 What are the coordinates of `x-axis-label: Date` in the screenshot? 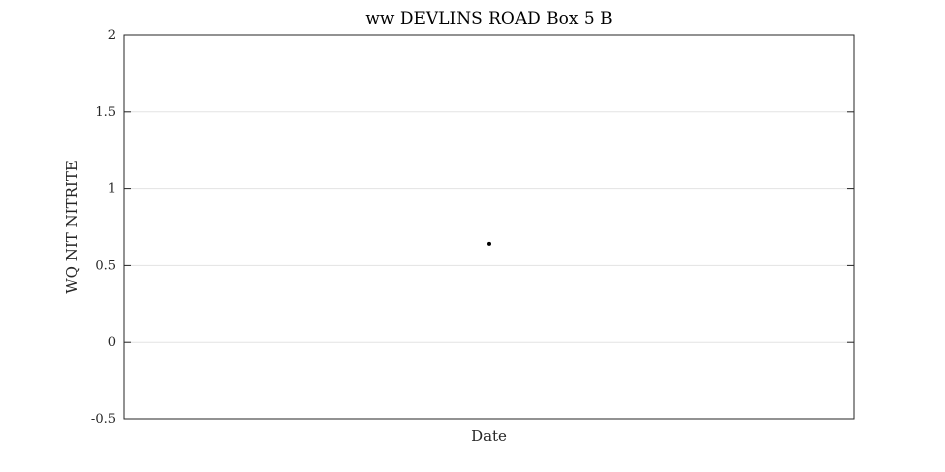 It's located at (489, 436).